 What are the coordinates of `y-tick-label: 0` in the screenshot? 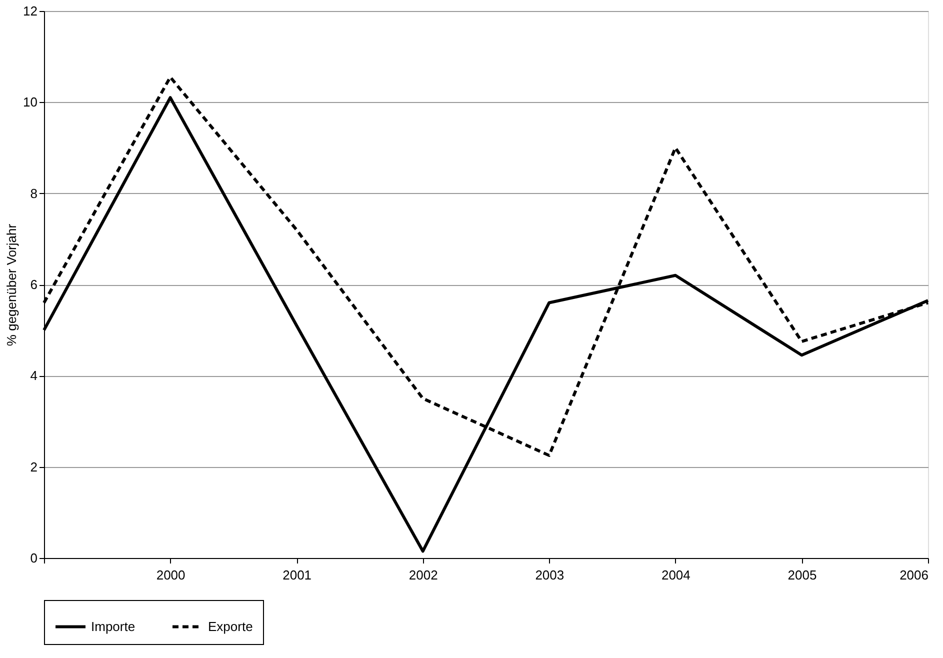 It's located at (34, 558).